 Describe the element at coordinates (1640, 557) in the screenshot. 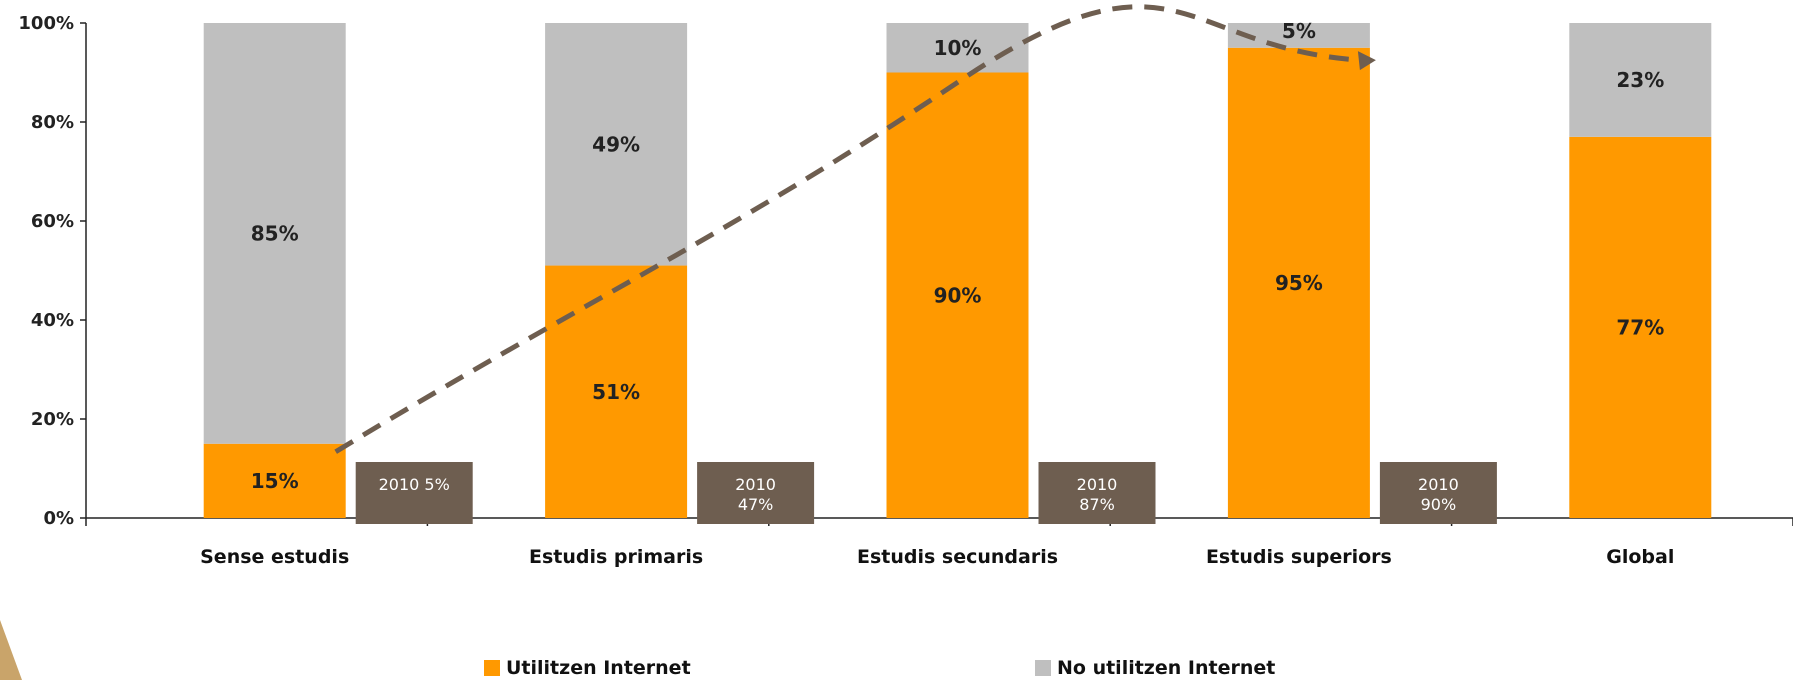

I see `x-category-label: Global` at that location.